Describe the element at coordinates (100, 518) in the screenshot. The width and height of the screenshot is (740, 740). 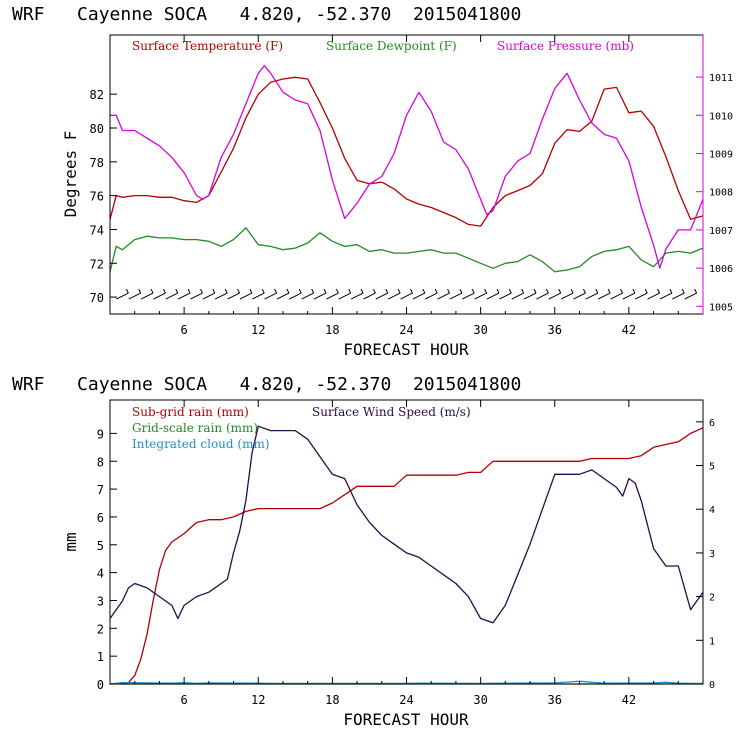
I see `y-tick-label: 6` at that location.